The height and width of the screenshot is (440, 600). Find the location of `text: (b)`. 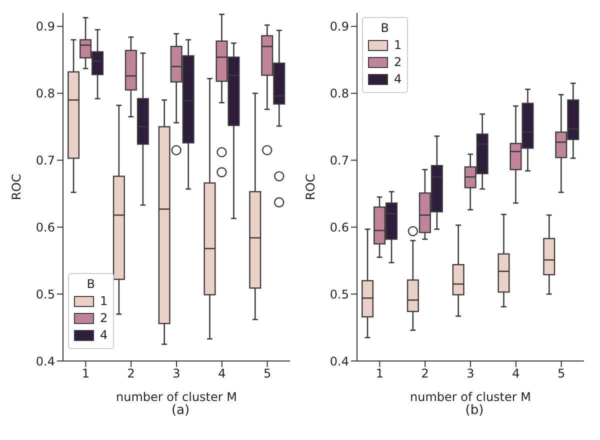

text: (b) is located at coordinates (474, 410).